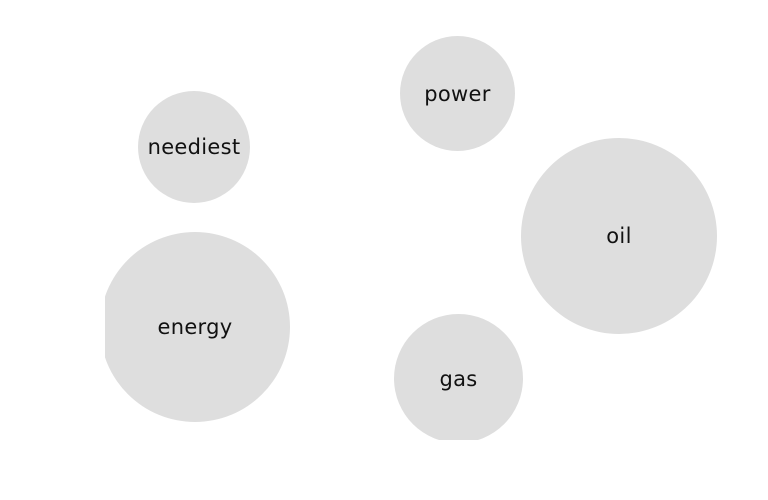  What do you see at coordinates (195, 327) in the screenshot?
I see `bubble-label-energy: energy` at bounding box center [195, 327].